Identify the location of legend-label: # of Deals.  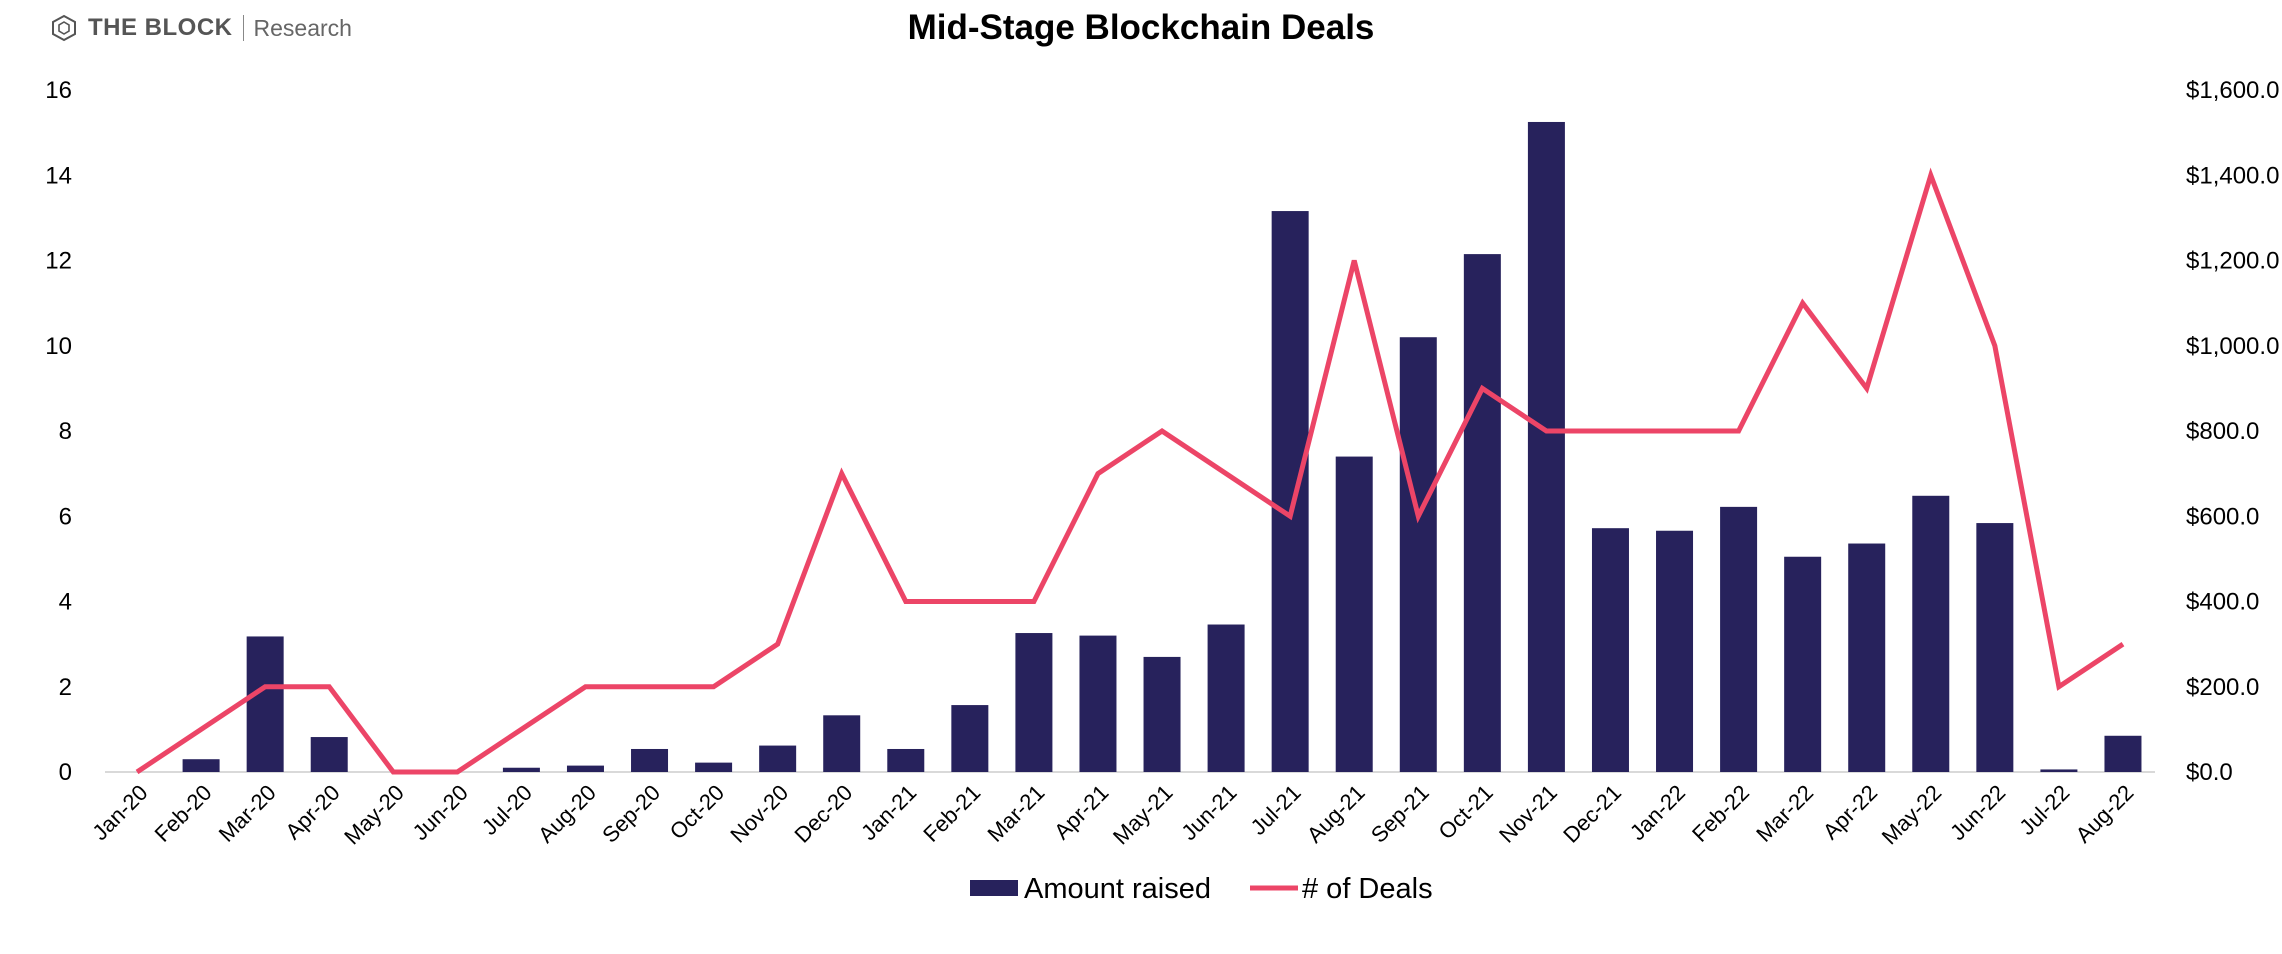
(1367, 889).